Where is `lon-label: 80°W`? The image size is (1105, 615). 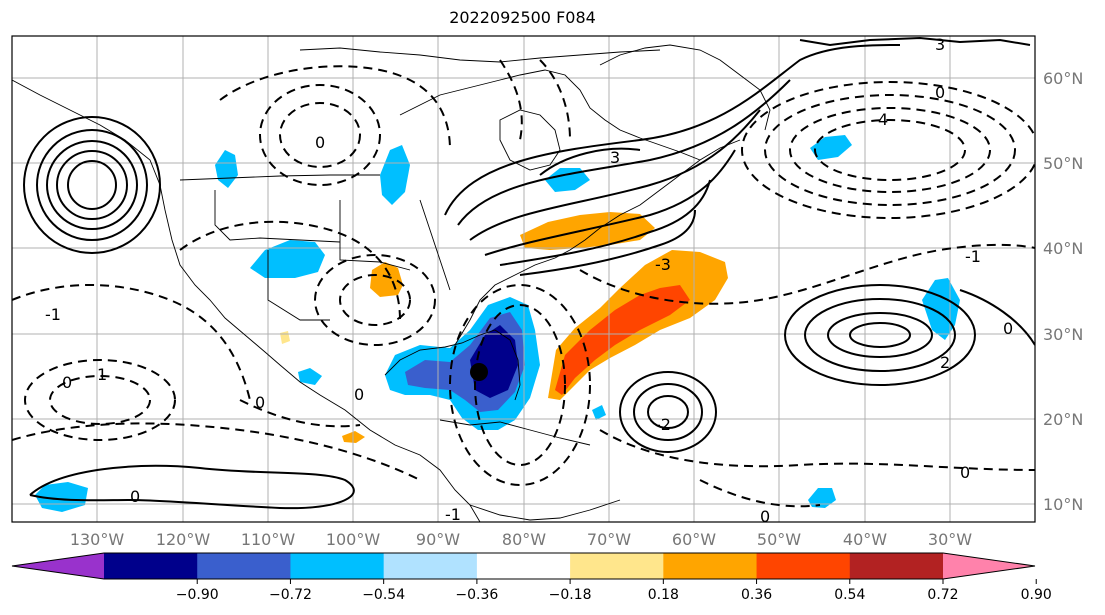 lon-label: 80°W is located at coordinates (524, 539).